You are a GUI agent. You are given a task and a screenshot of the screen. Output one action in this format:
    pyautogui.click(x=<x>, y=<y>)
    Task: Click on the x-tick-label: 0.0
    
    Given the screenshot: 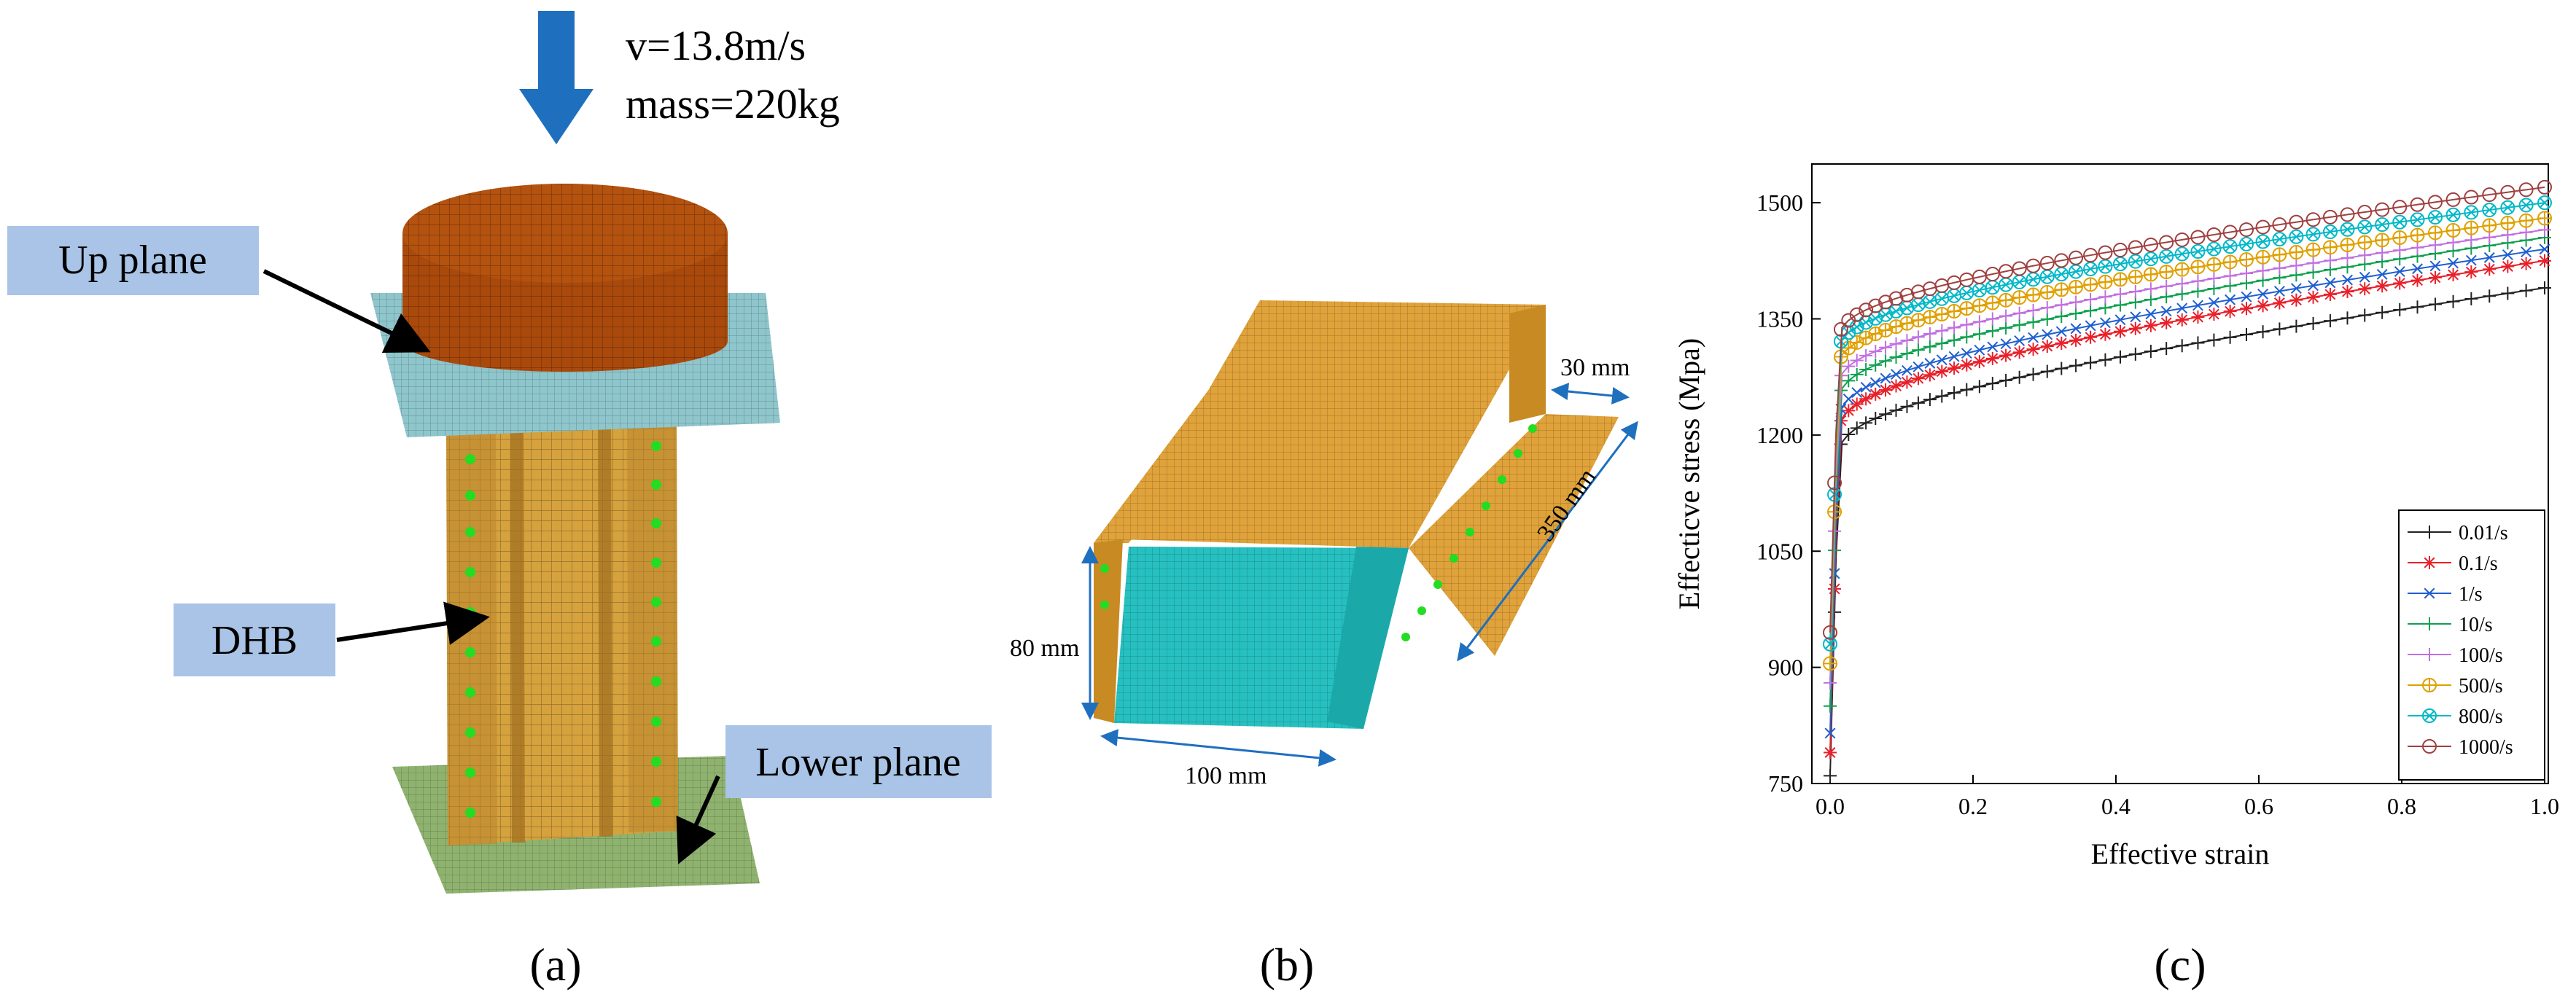 What is the action you would take?
    pyautogui.click(x=1831, y=806)
    